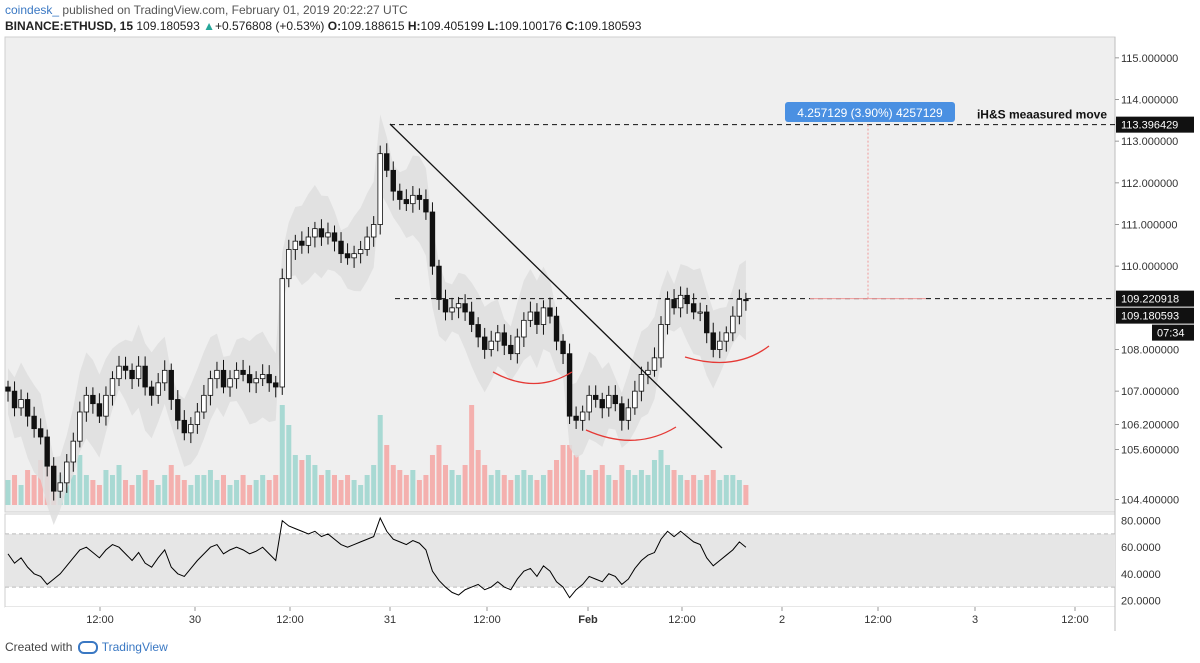 Image resolution: width=1200 pixels, height=663 pixels. I want to click on close-value: 109.180593, so click(610, 26).